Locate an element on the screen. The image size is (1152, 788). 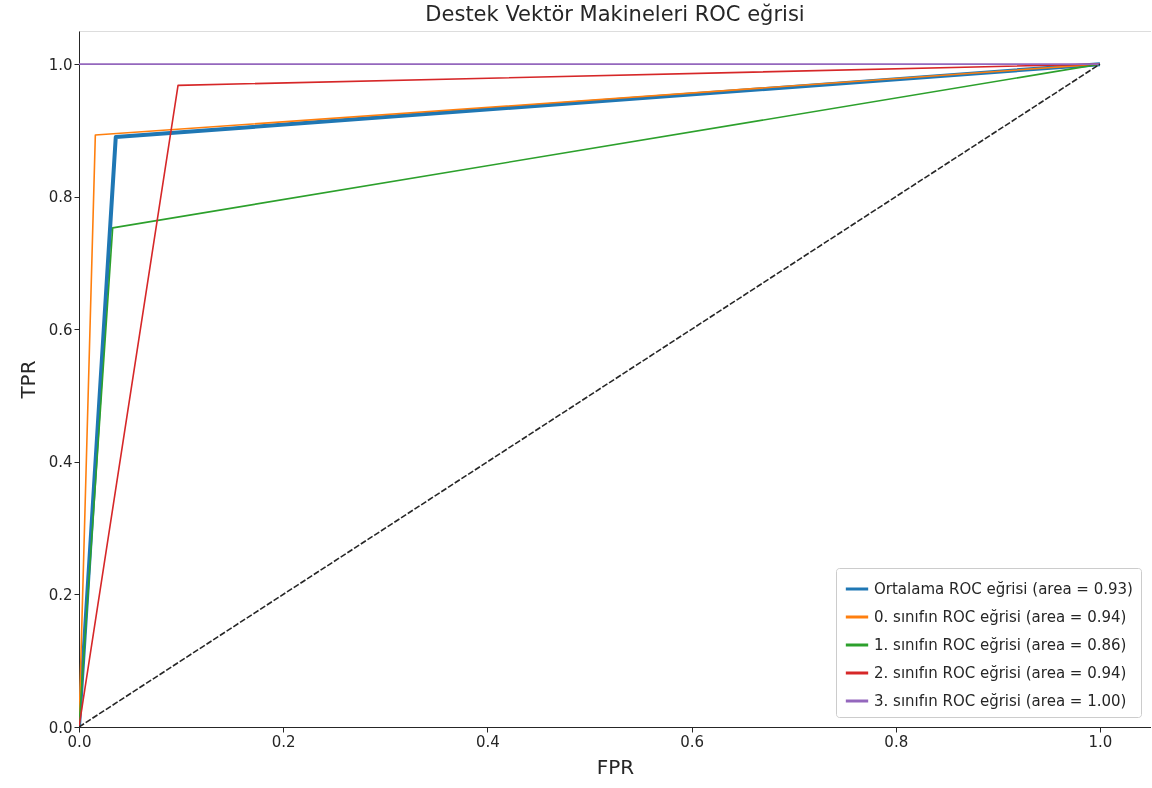
legend-label: 0. sınıfın ROC eğrisi (area = 0.94) is located at coordinates (1000, 617).